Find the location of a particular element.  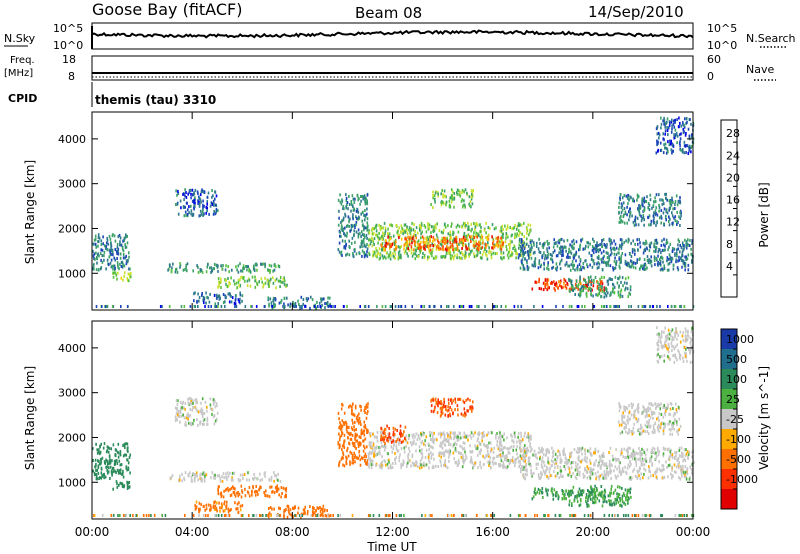

colorbar-tick-label: 12 is located at coordinates (733, 222).